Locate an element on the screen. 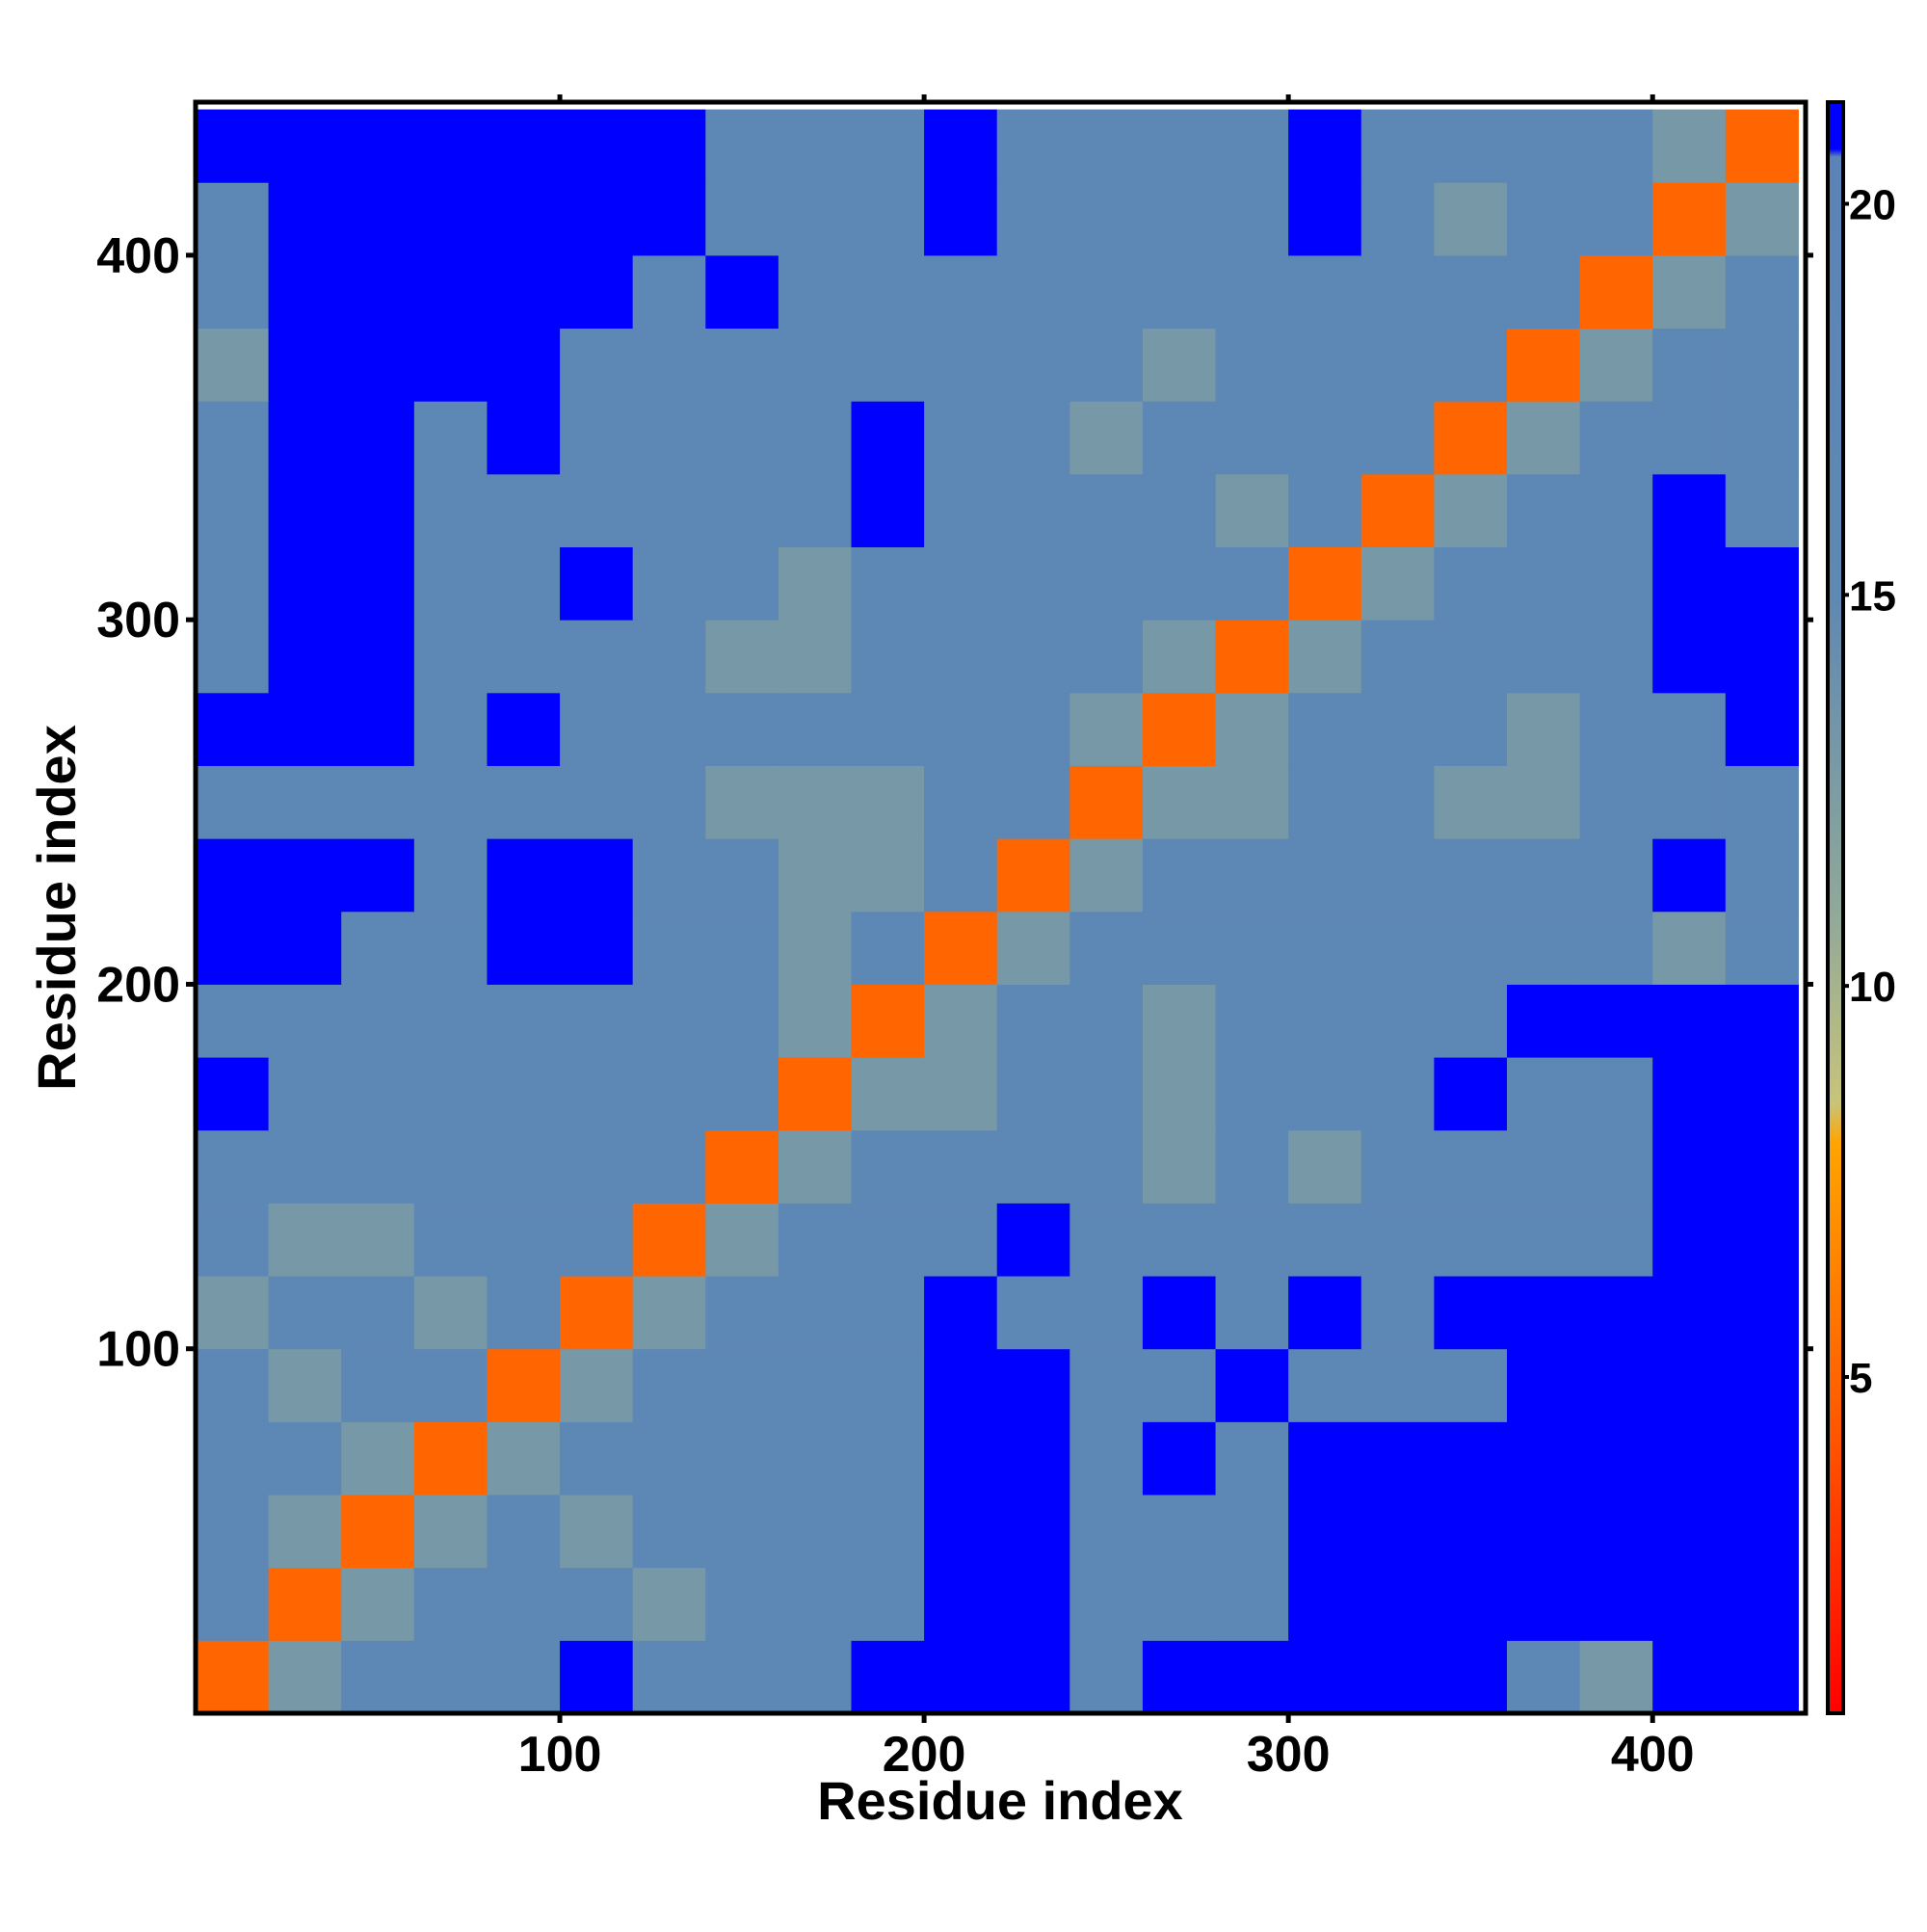 The width and height of the screenshot is (1927, 1932). y-tick-label: 400 is located at coordinates (138, 256).